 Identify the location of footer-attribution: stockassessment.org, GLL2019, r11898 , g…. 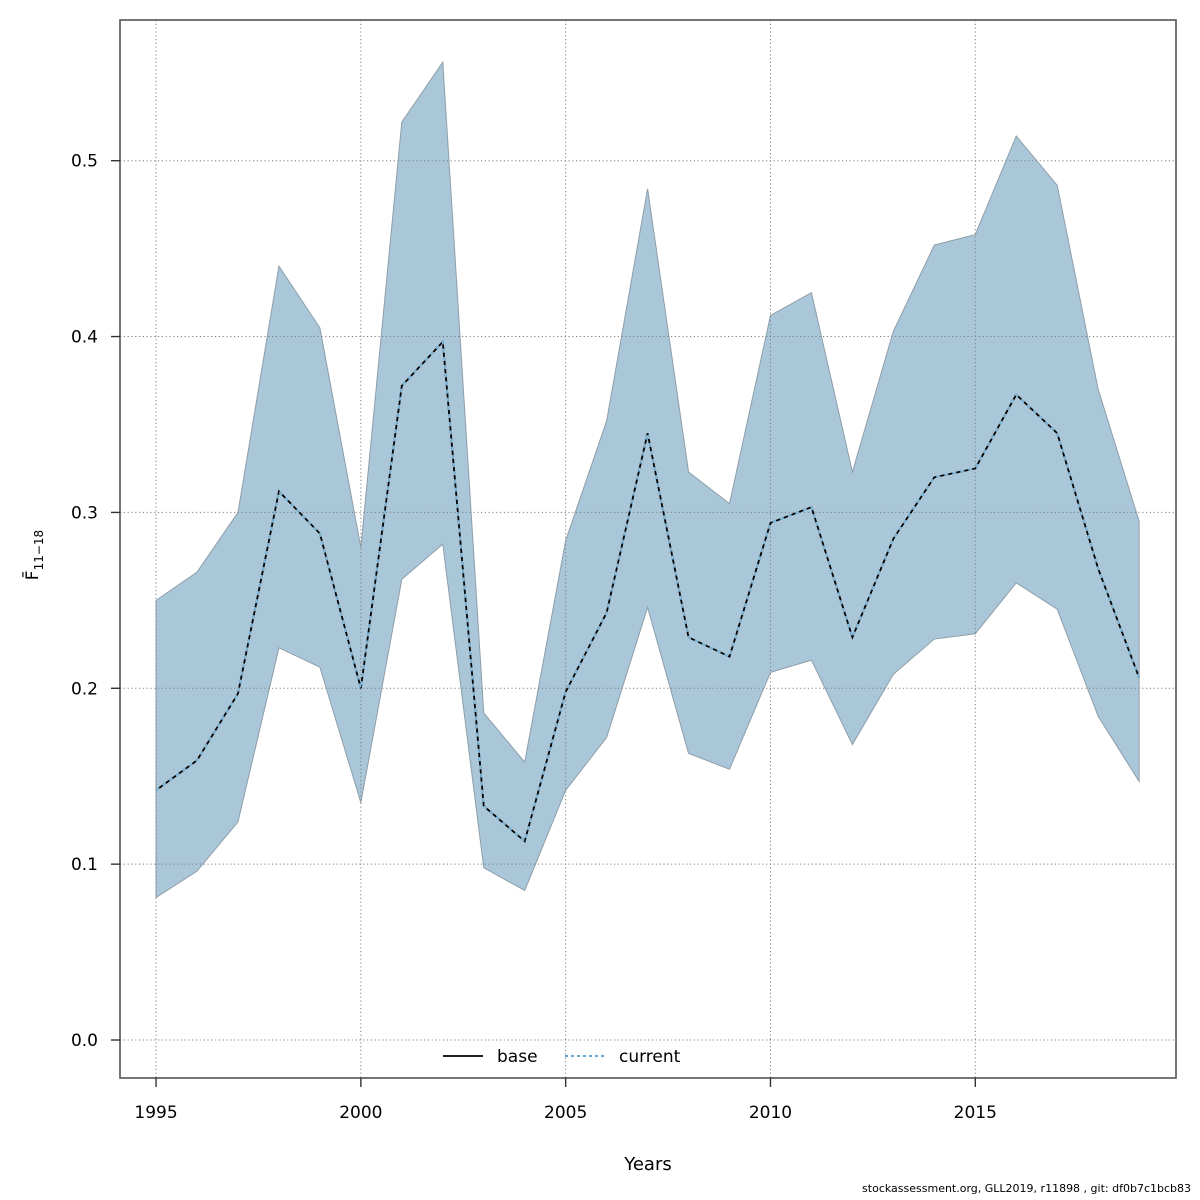
(1026, 1188).